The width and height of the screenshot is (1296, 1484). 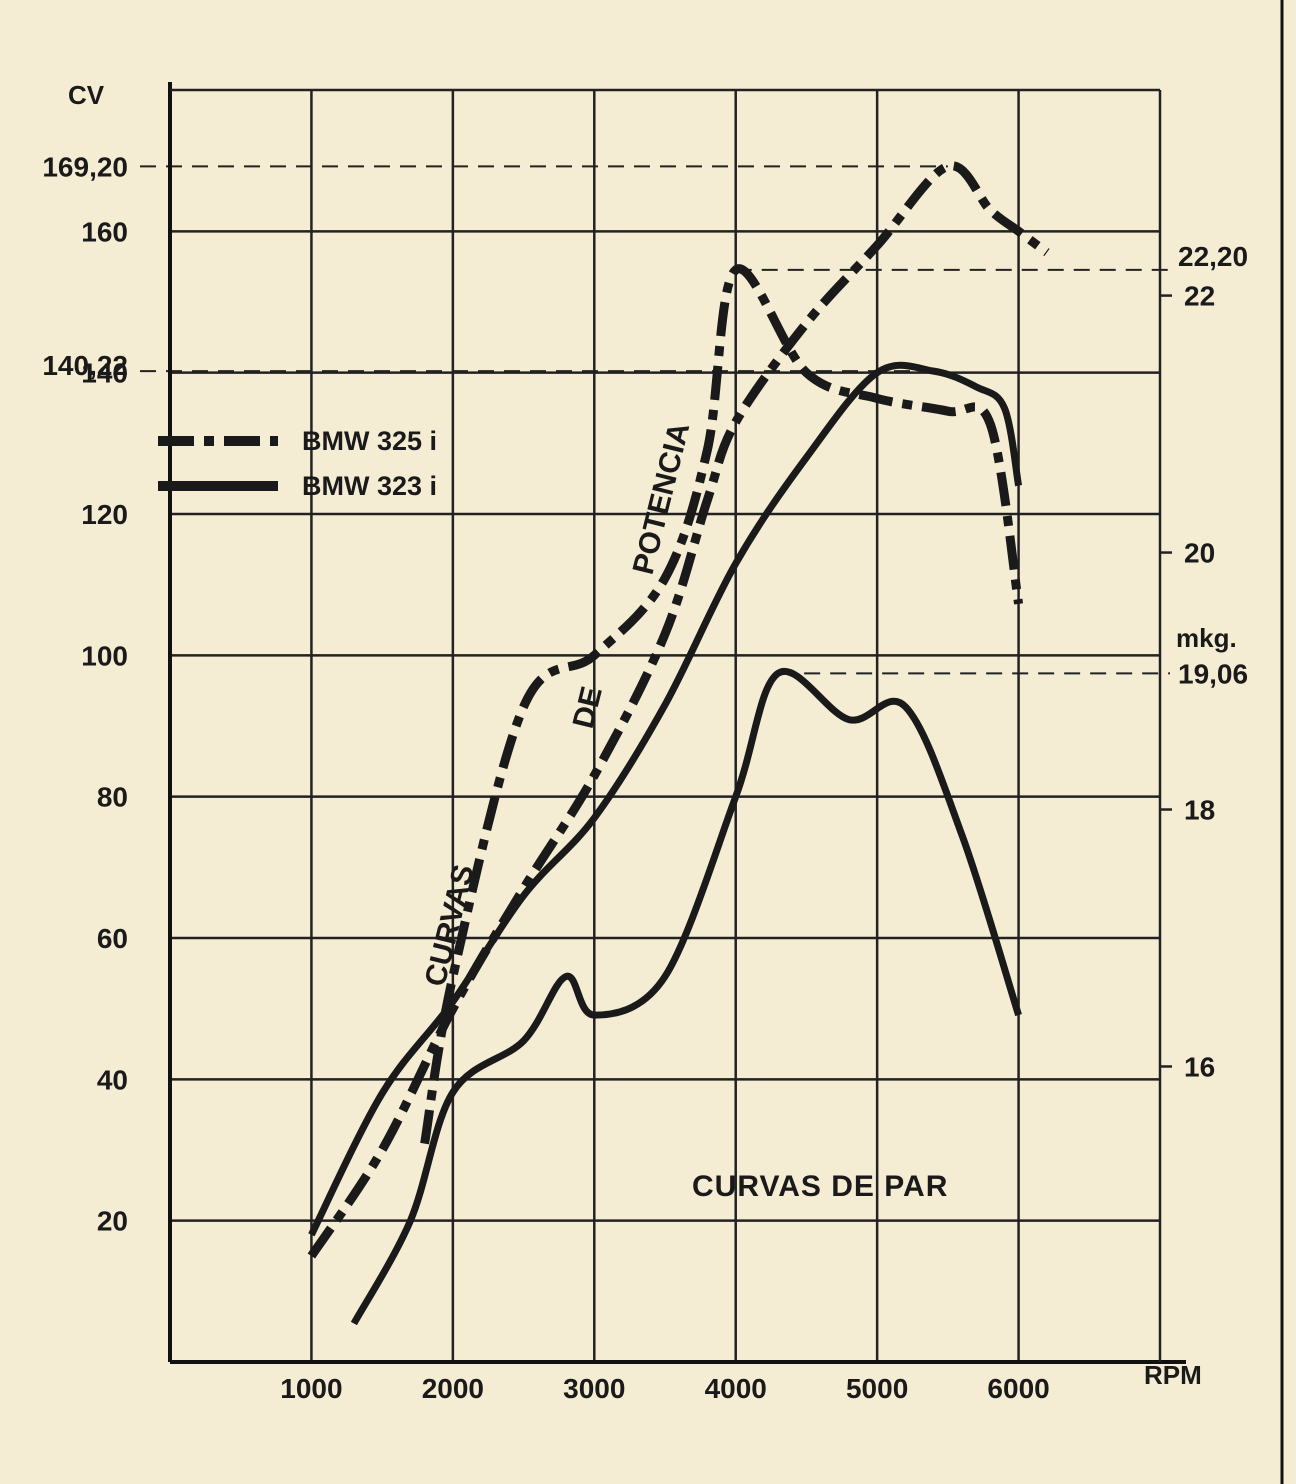 What do you see at coordinates (104, 514) in the screenshot?
I see `y-left-tick-120: 120` at bounding box center [104, 514].